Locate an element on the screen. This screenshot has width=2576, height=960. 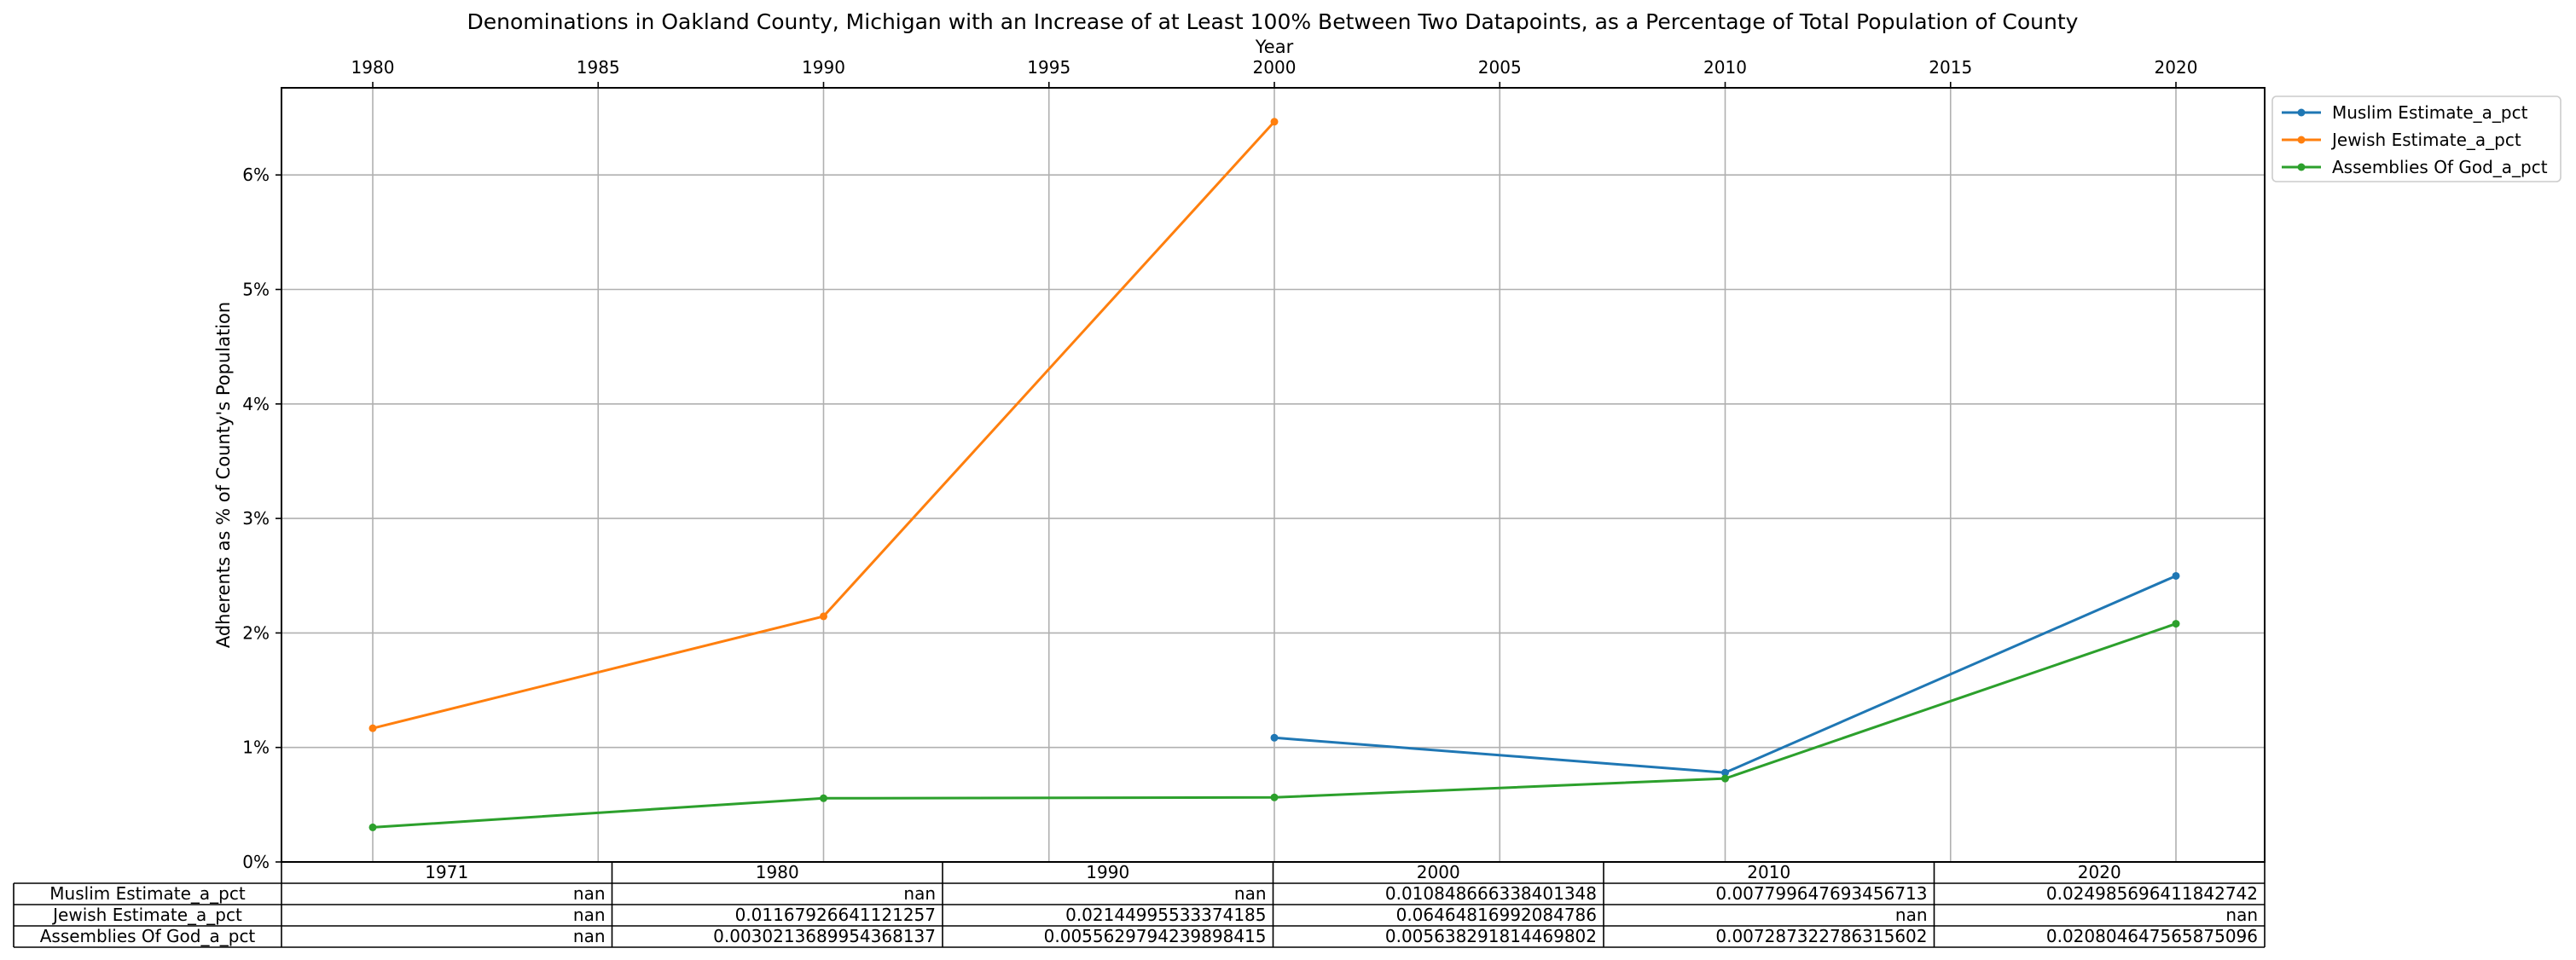
y-tick-label: 6% is located at coordinates (256, 175).